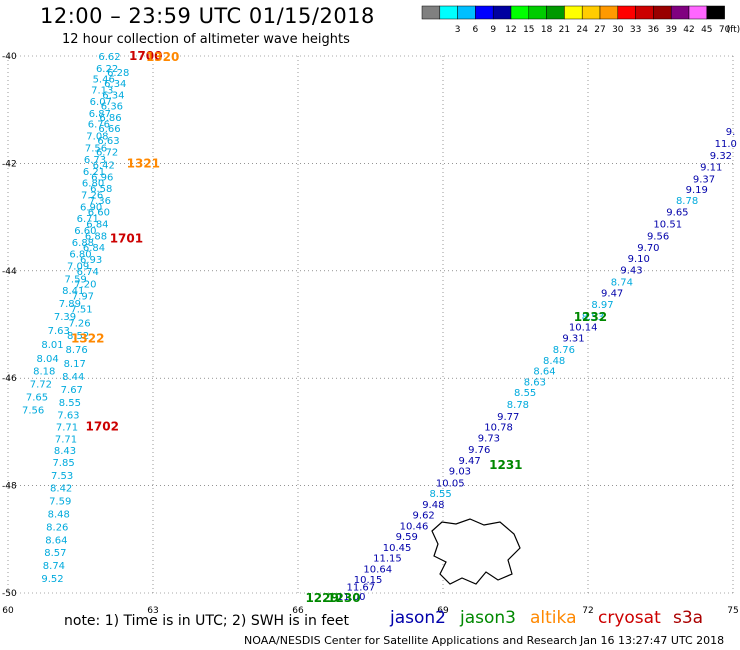 This screenshot has height=650, width=740. What do you see at coordinates (697, 190) in the screenshot?
I see `swh-value-label: 9.19` at bounding box center [697, 190].